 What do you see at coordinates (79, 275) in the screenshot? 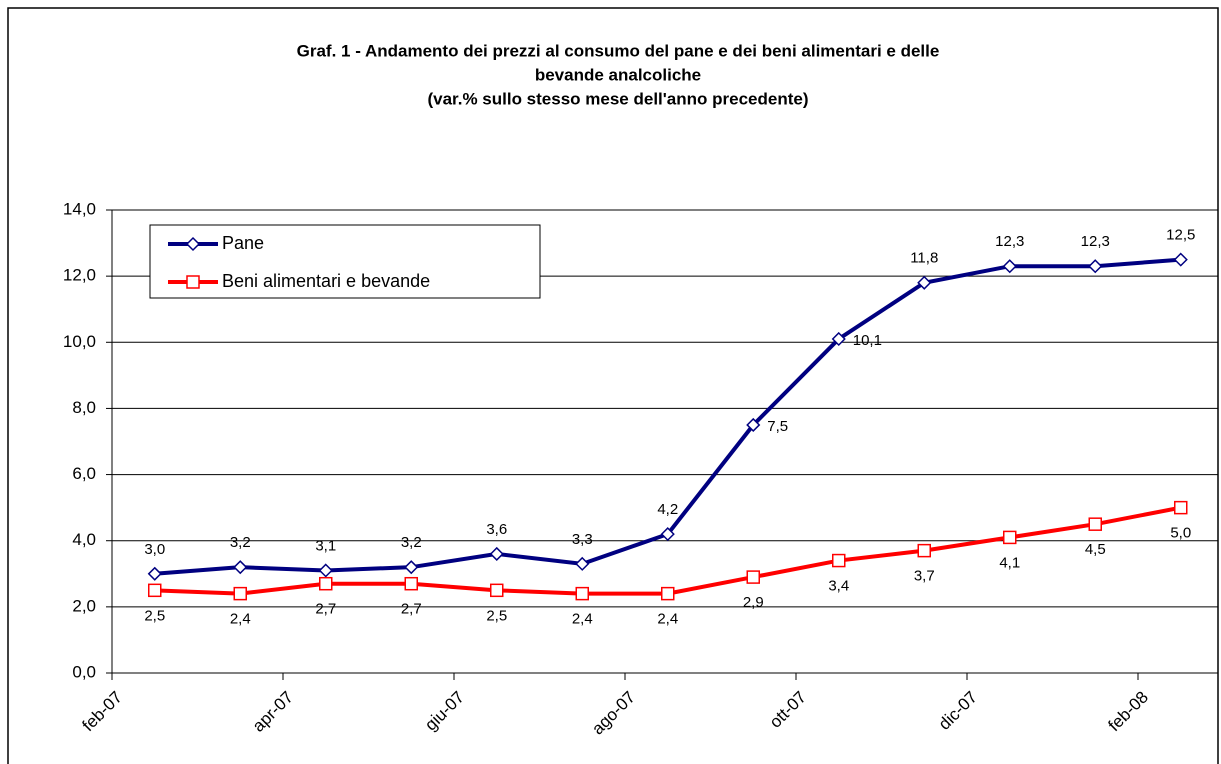
I see `y-tick-label: 12,0` at bounding box center [79, 275].